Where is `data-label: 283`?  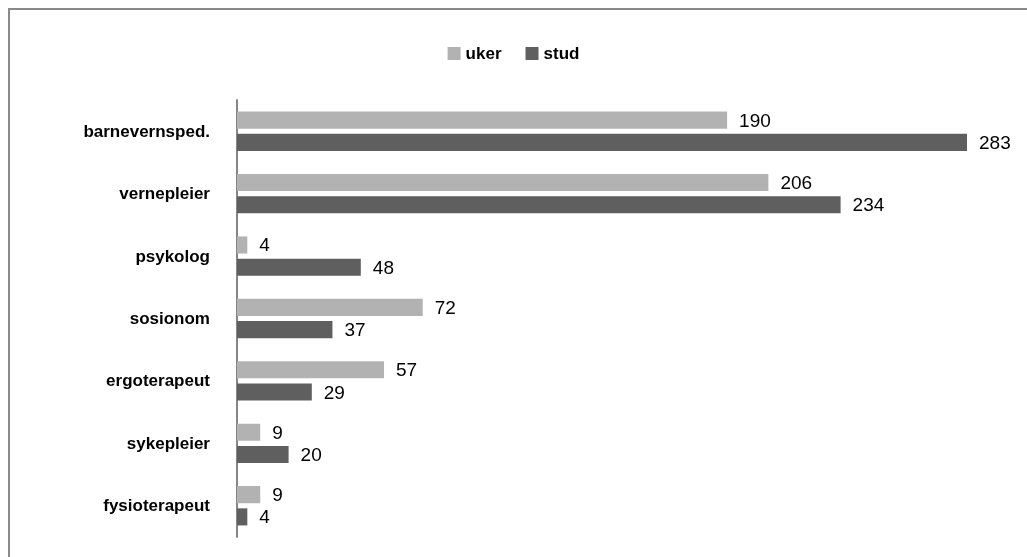
data-label: 283 is located at coordinates (995, 142).